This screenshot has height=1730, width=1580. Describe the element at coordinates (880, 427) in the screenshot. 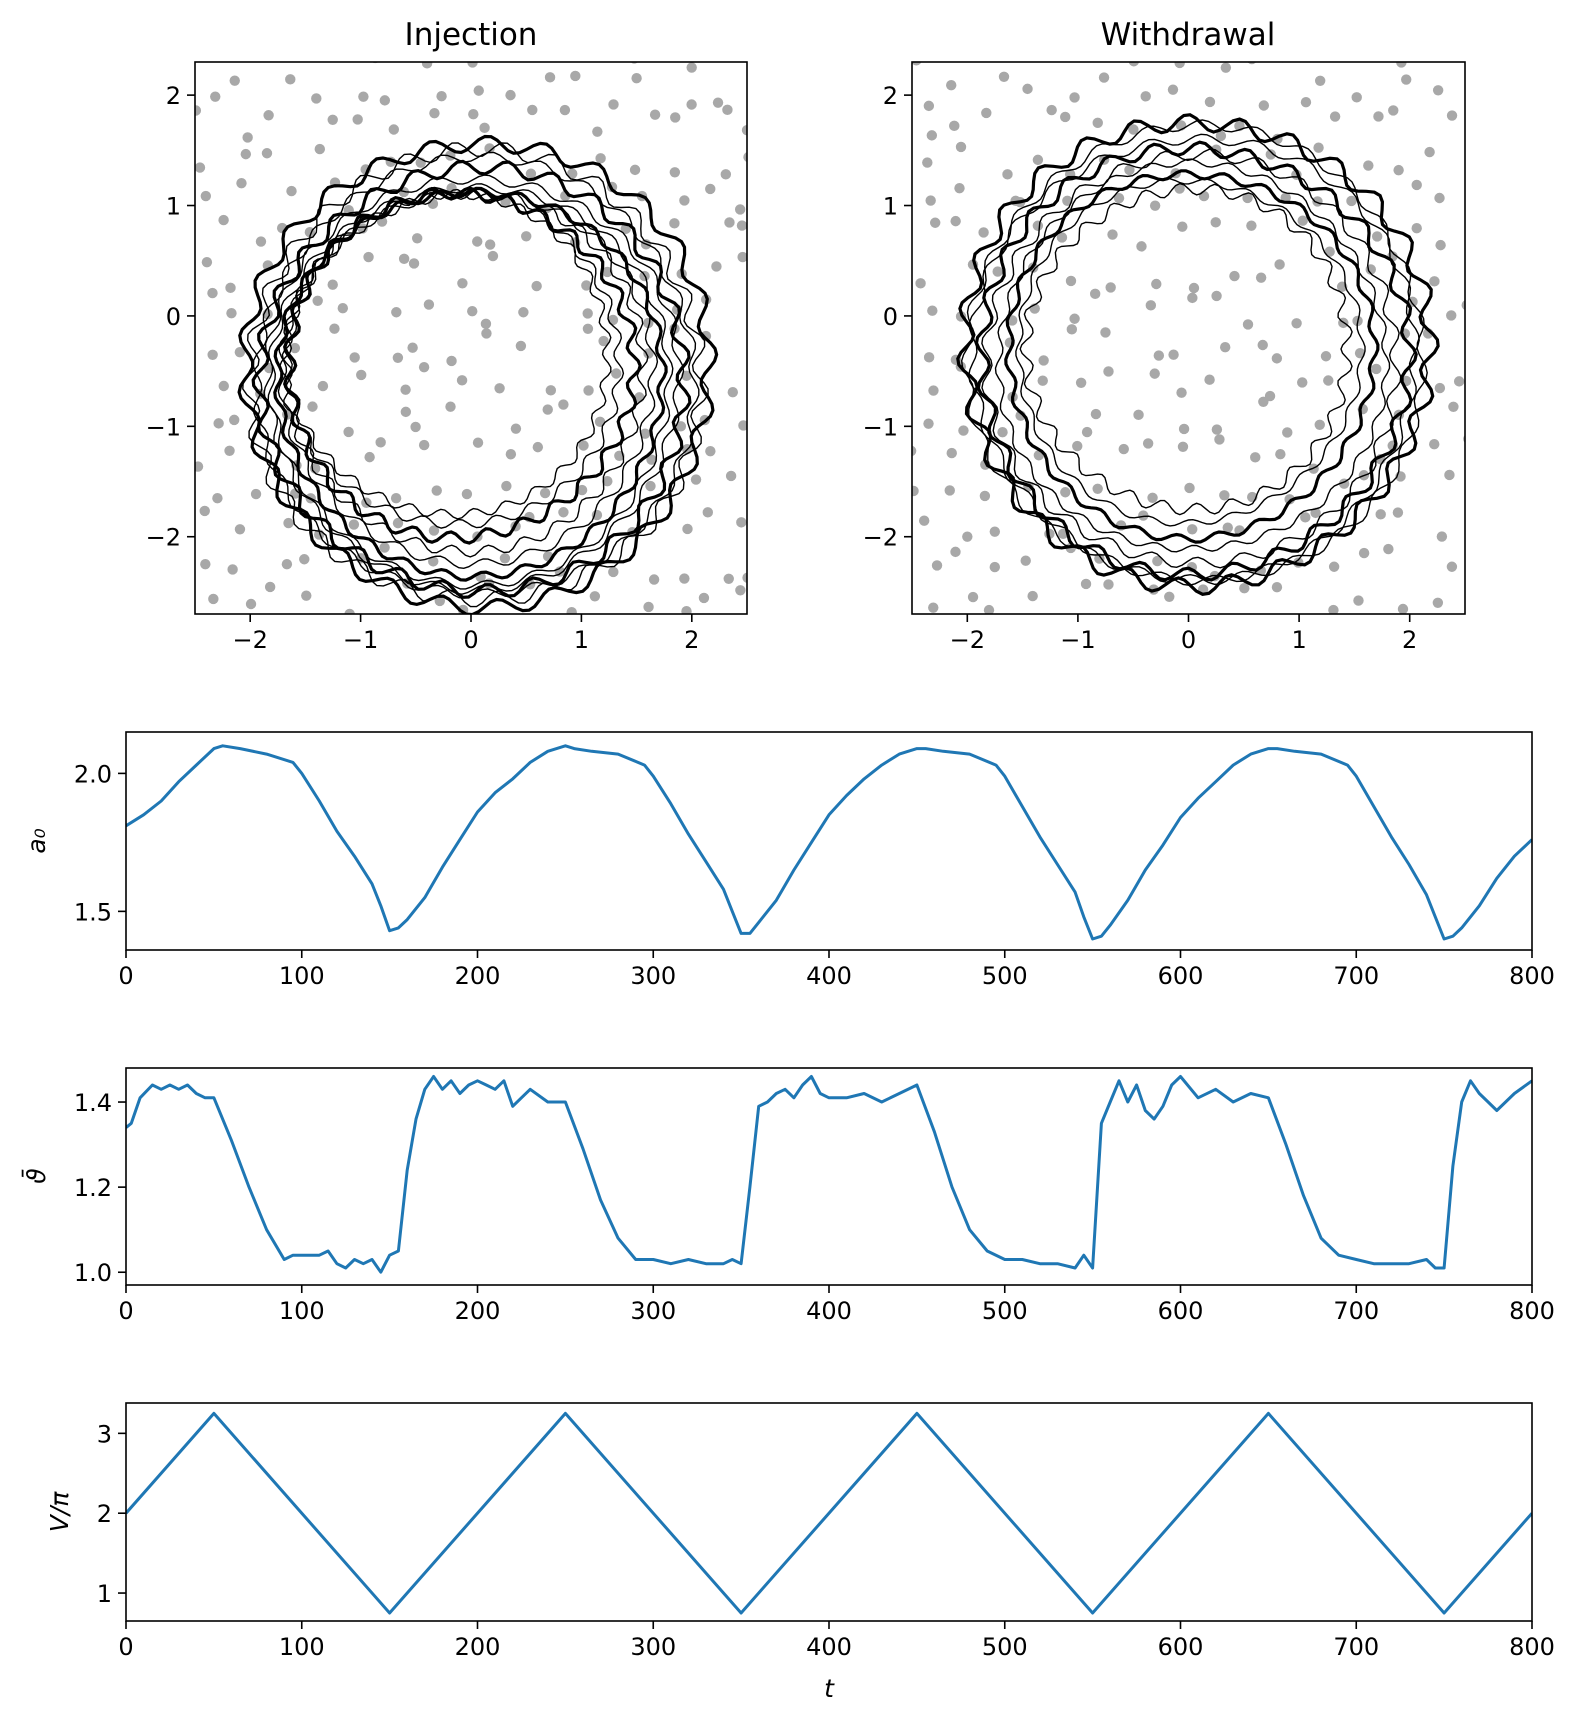

I see `panel-withdrawal-ytick-label: −1` at that location.